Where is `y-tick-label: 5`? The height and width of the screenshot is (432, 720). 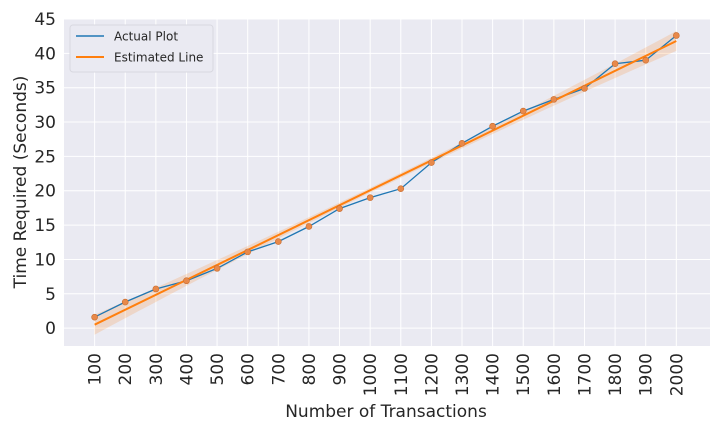 y-tick-label: 5 is located at coordinates (50, 295).